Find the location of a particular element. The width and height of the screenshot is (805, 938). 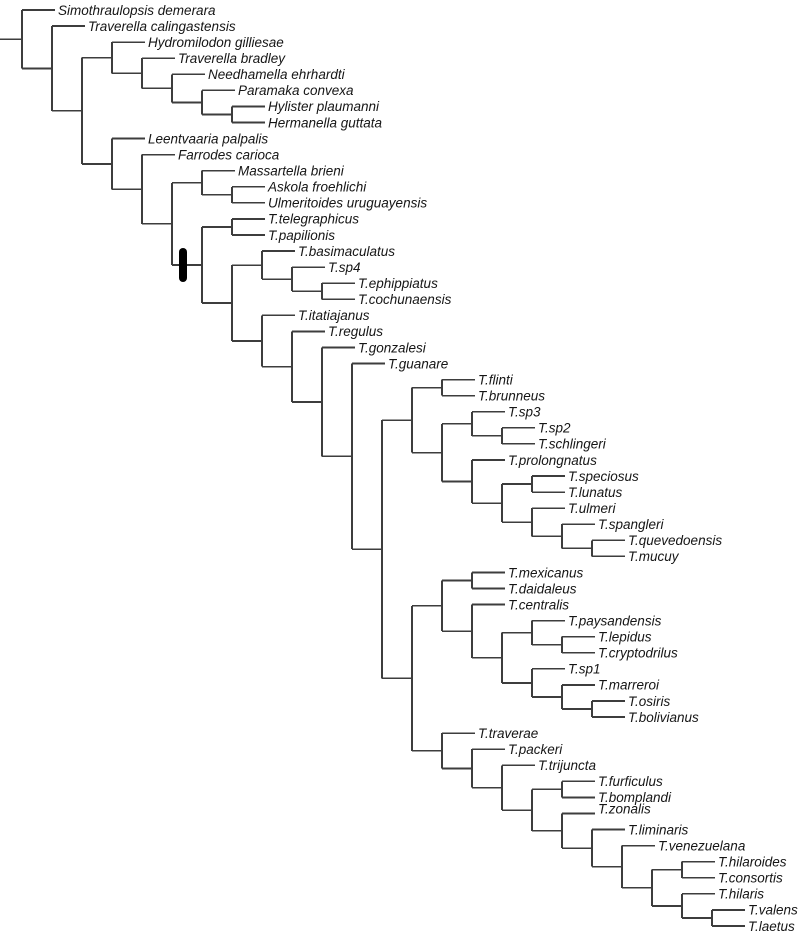

taxon-label: Traverella calingastensis is located at coordinates (162, 26).